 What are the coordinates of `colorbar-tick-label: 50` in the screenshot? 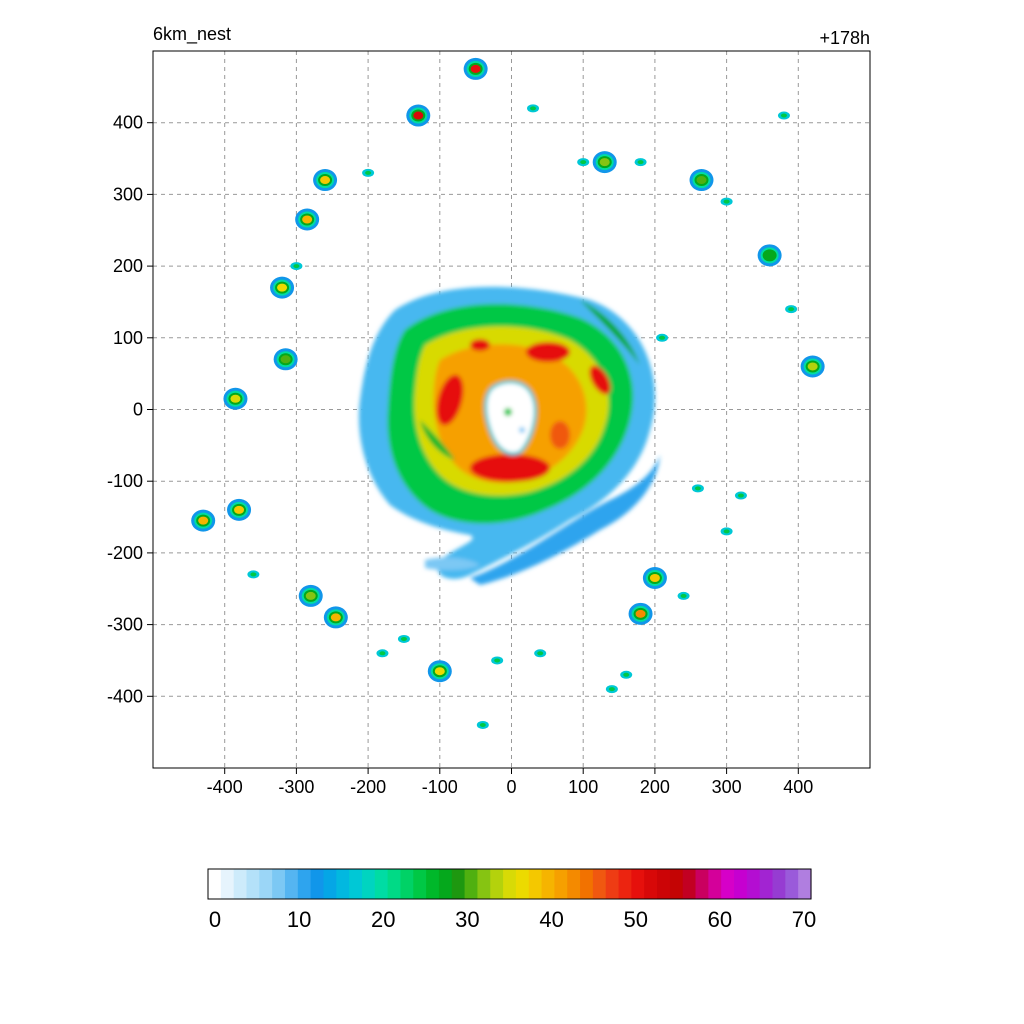 It's located at (635, 919).